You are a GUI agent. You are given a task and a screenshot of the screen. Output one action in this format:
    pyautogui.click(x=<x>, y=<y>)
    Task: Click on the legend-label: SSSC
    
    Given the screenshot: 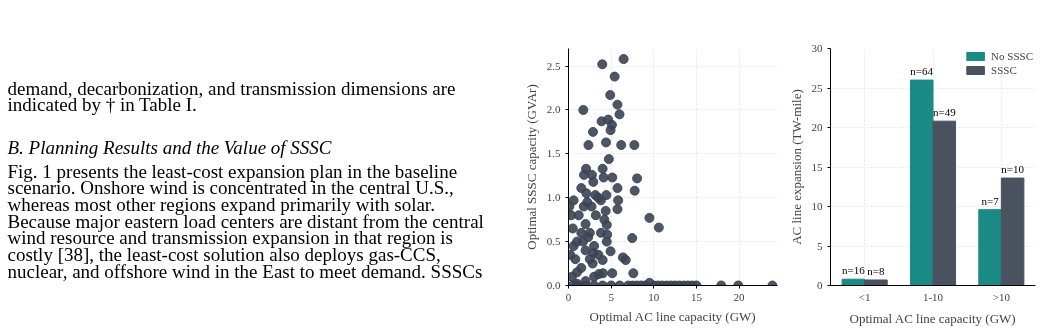 What is the action you would take?
    pyautogui.click(x=1004, y=70)
    